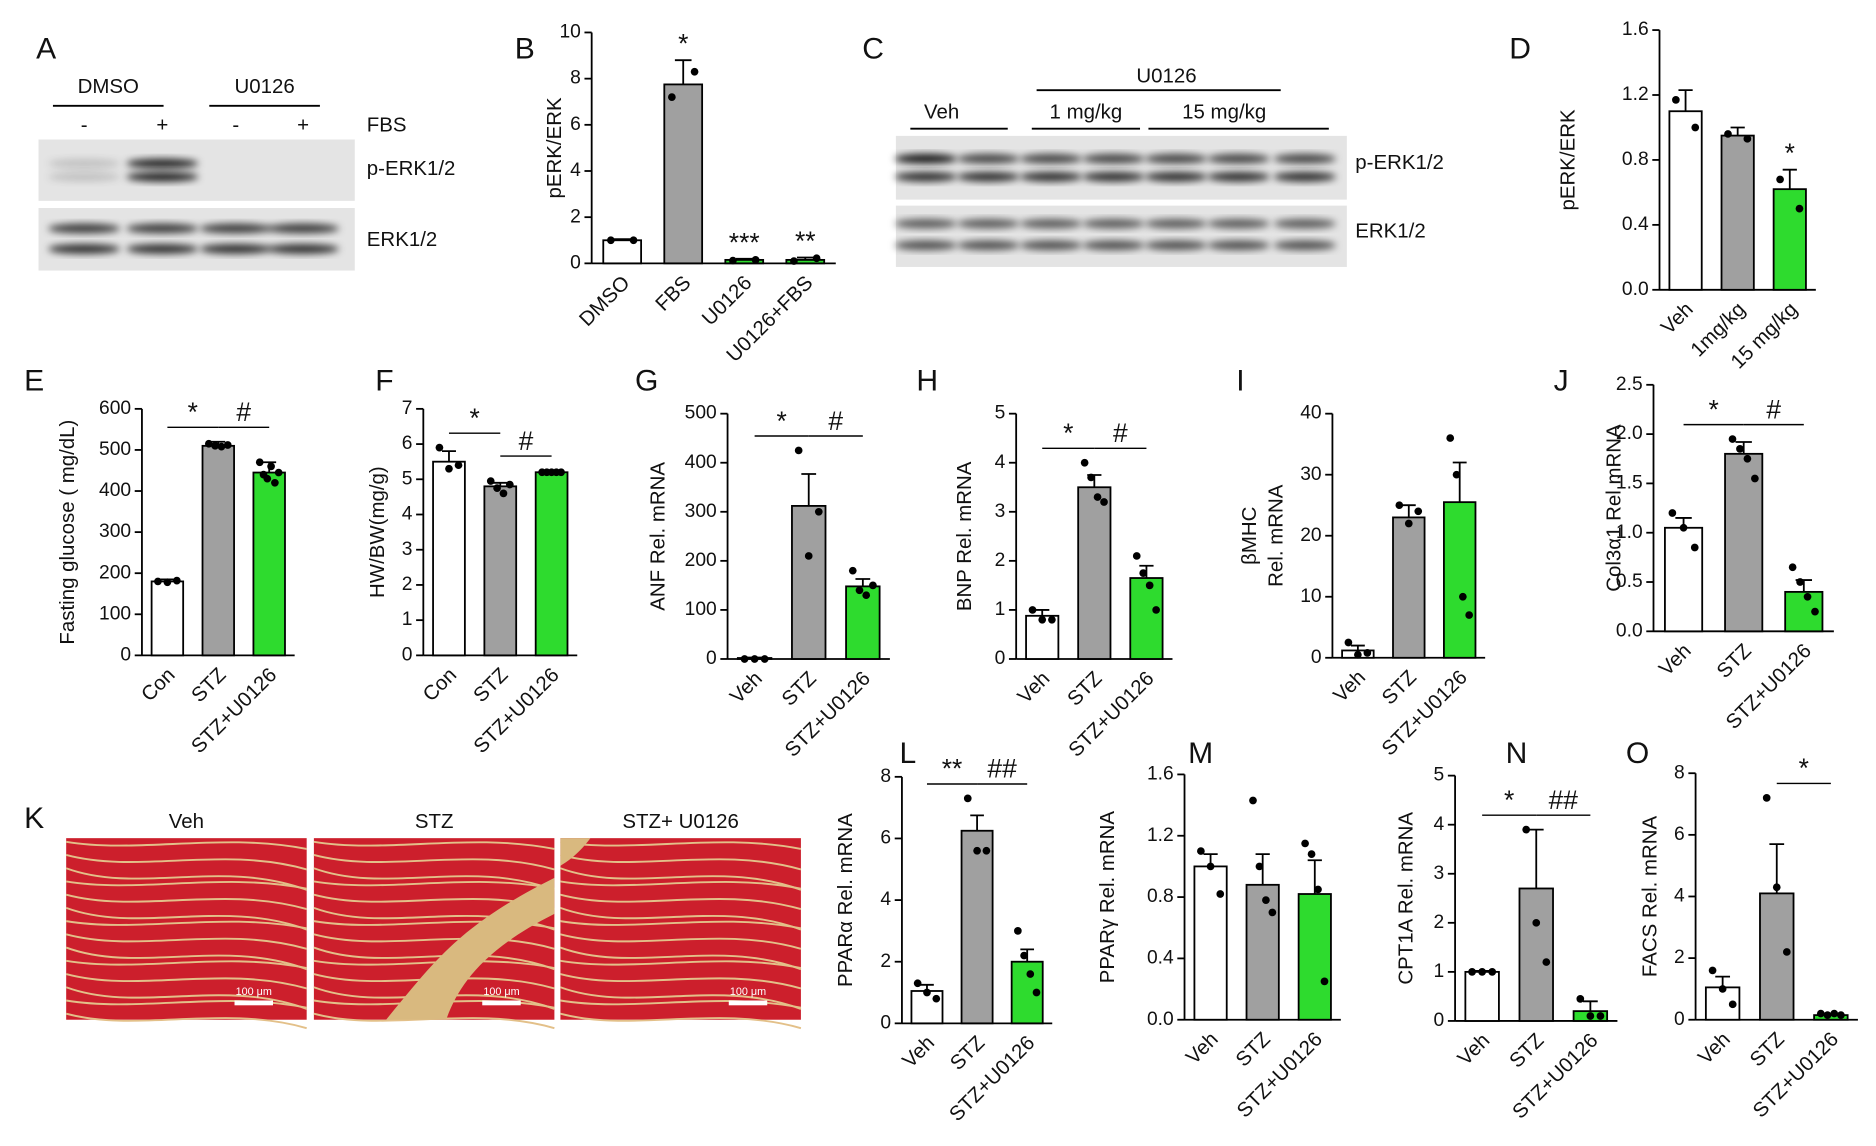  Describe the element at coordinates (67, 532) in the screenshot. I see `y-axis-label: Fasting glucose ( mg/dL)` at that location.